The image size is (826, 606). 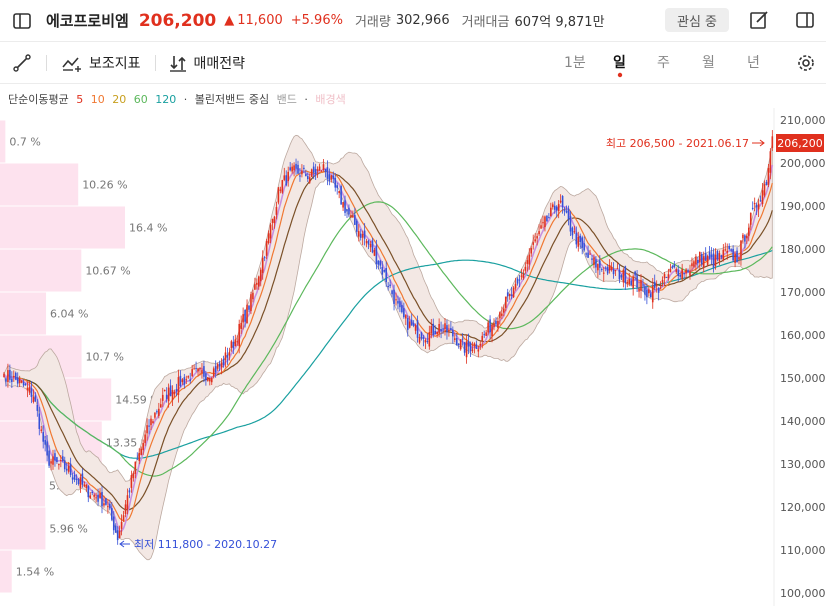 I want to click on indicator-icon, so click(x=72, y=63).